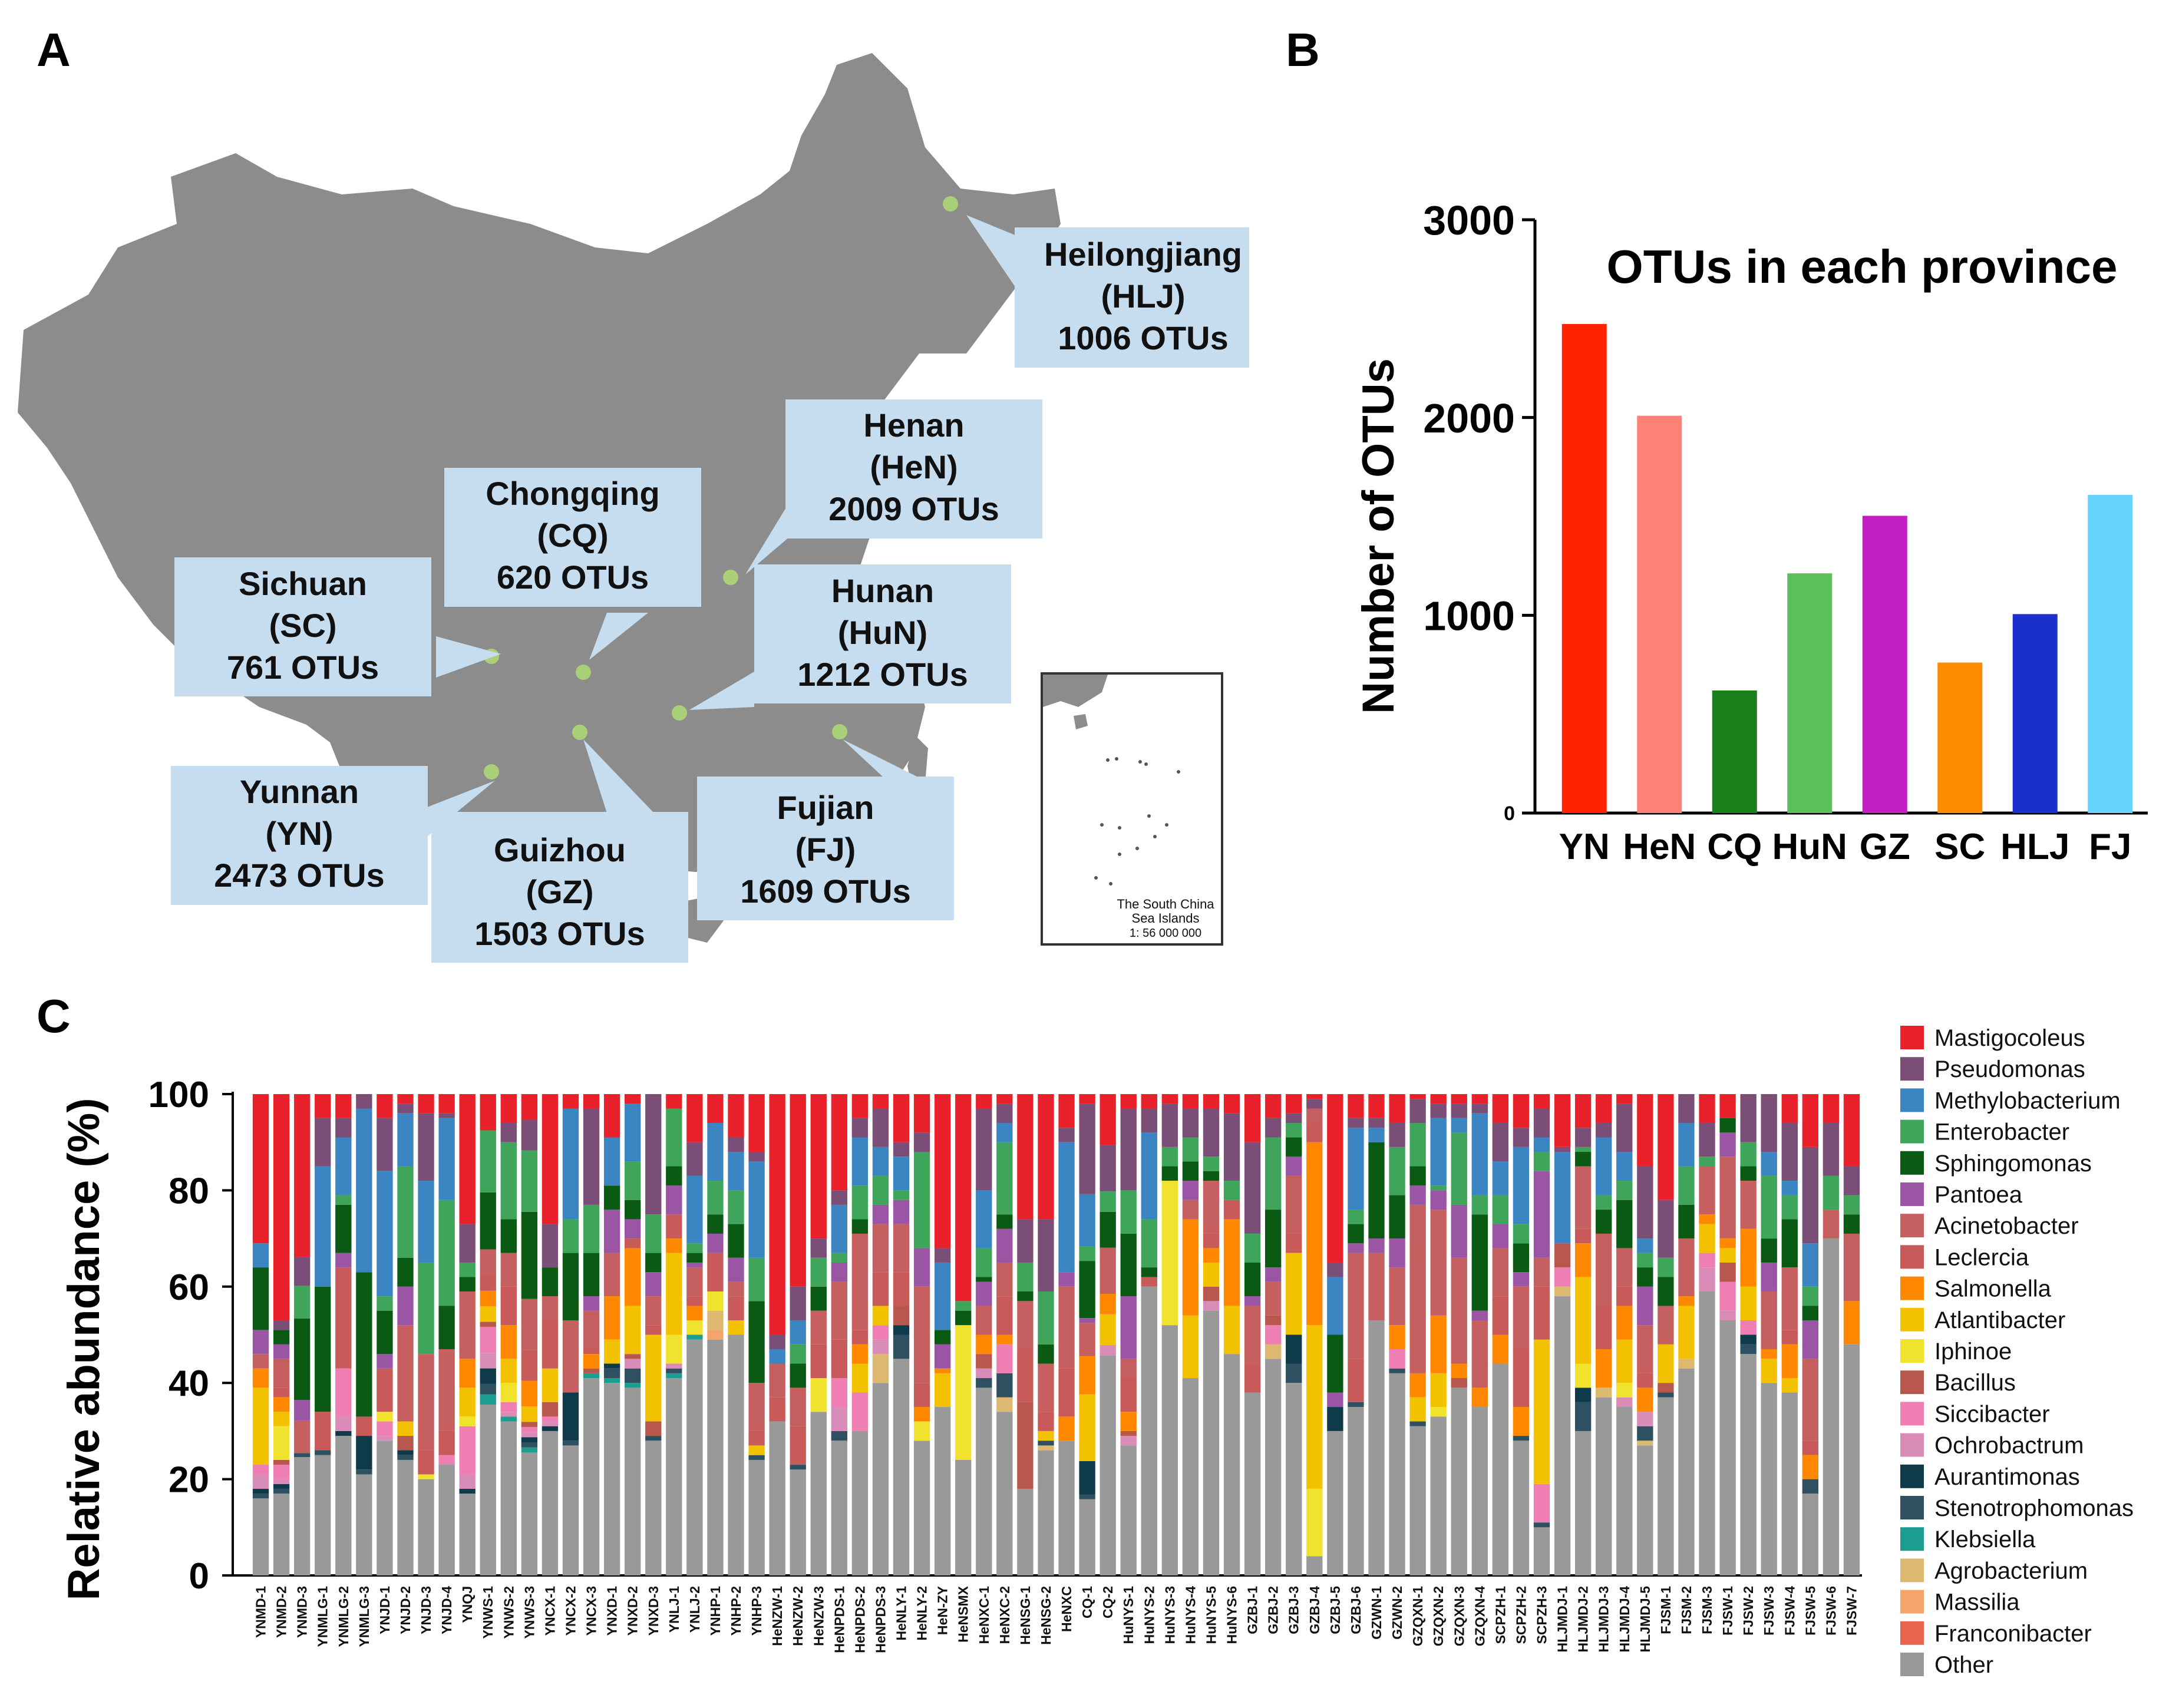 This screenshot has height=1708, width=2179. I want to click on chart-c-y-tick-label: 40, so click(189, 1383).